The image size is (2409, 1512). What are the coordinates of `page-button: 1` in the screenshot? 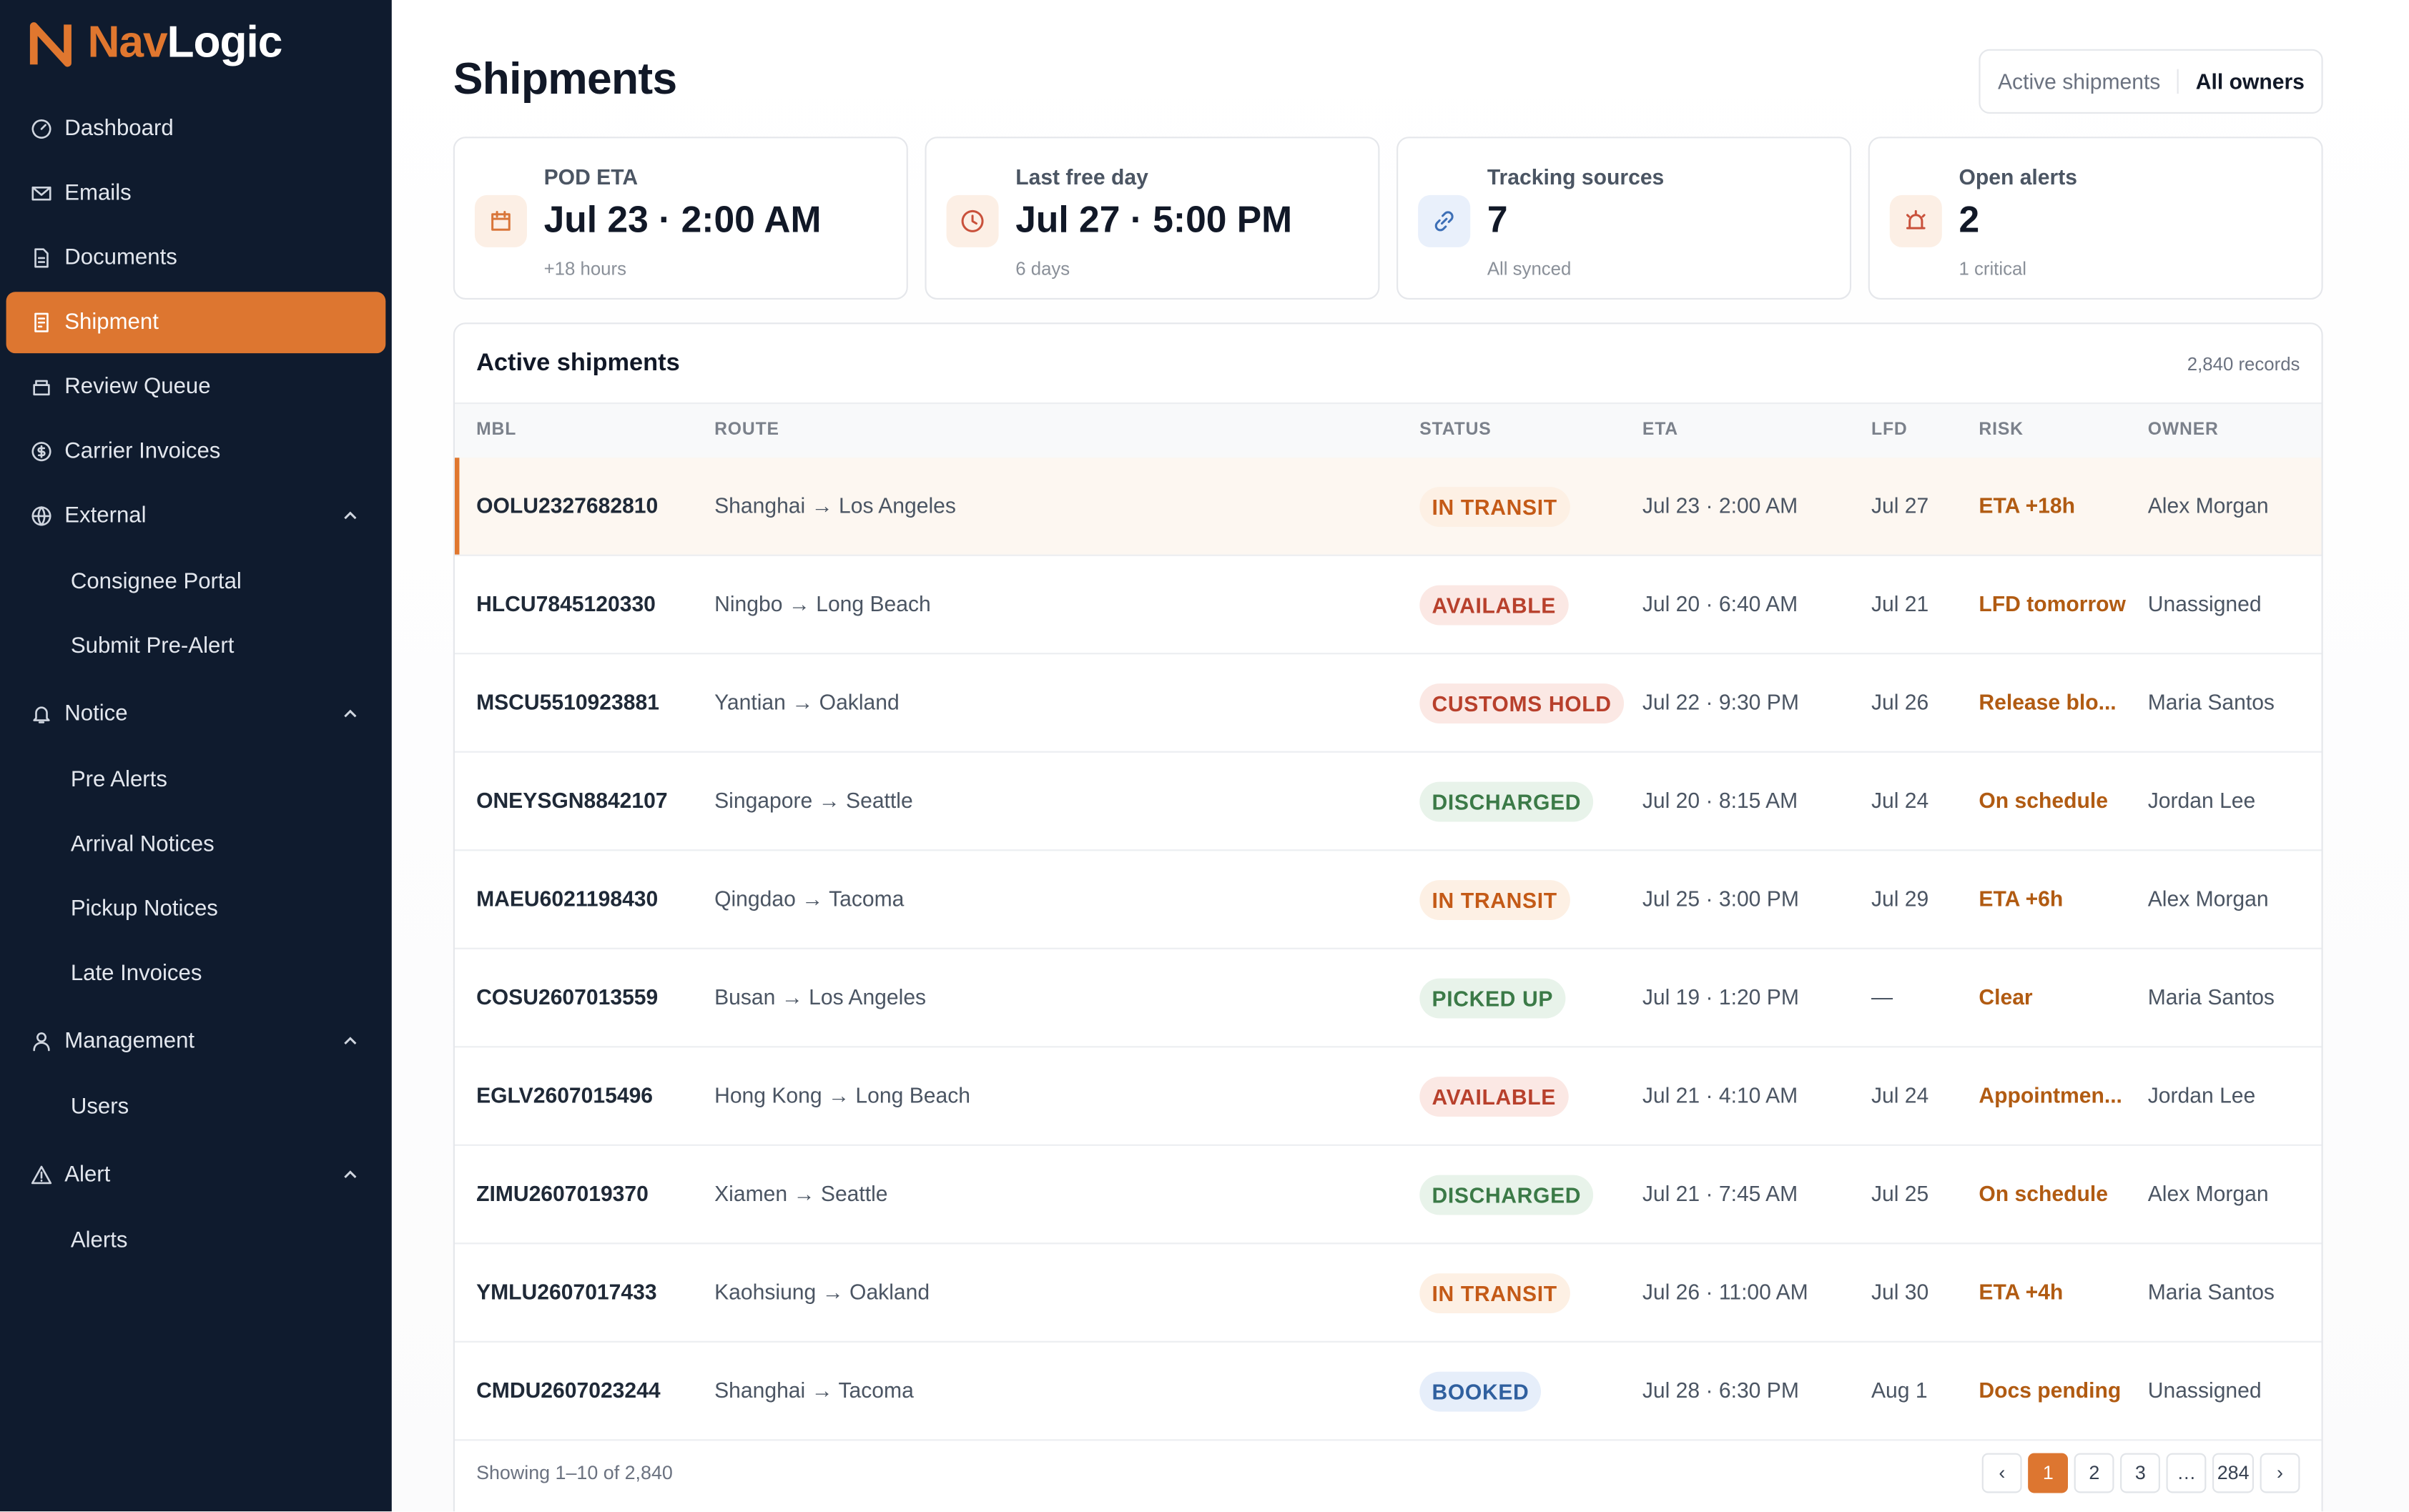 It's located at (2048, 1473).